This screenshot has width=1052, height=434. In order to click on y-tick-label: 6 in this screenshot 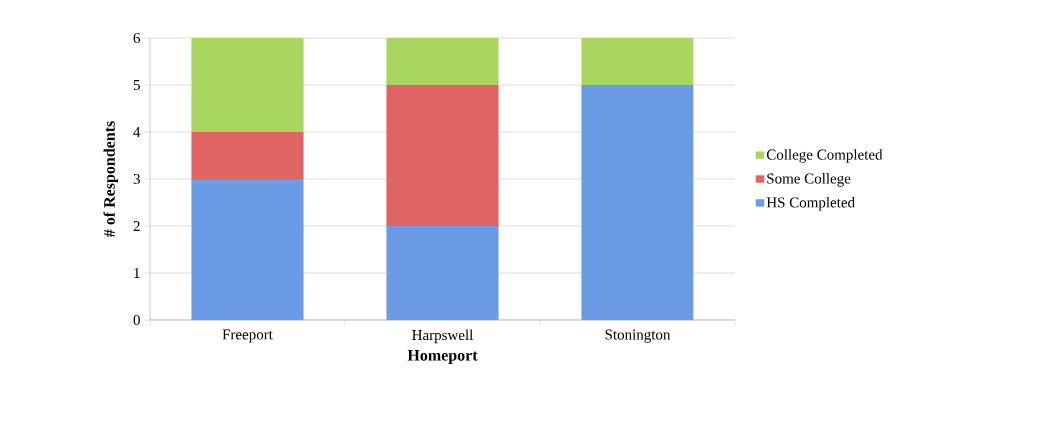, I will do `click(137, 38)`.